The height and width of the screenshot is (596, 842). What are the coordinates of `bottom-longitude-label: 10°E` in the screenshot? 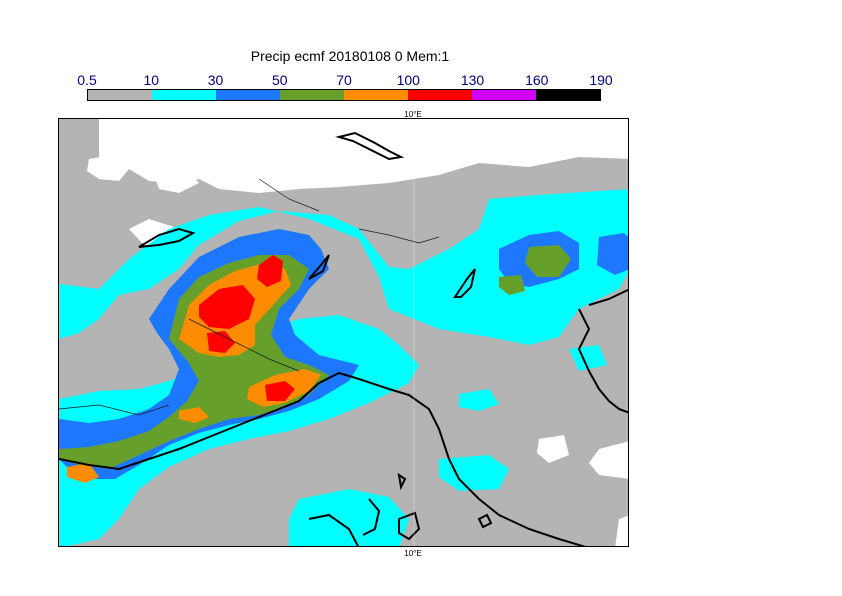 It's located at (413, 553).